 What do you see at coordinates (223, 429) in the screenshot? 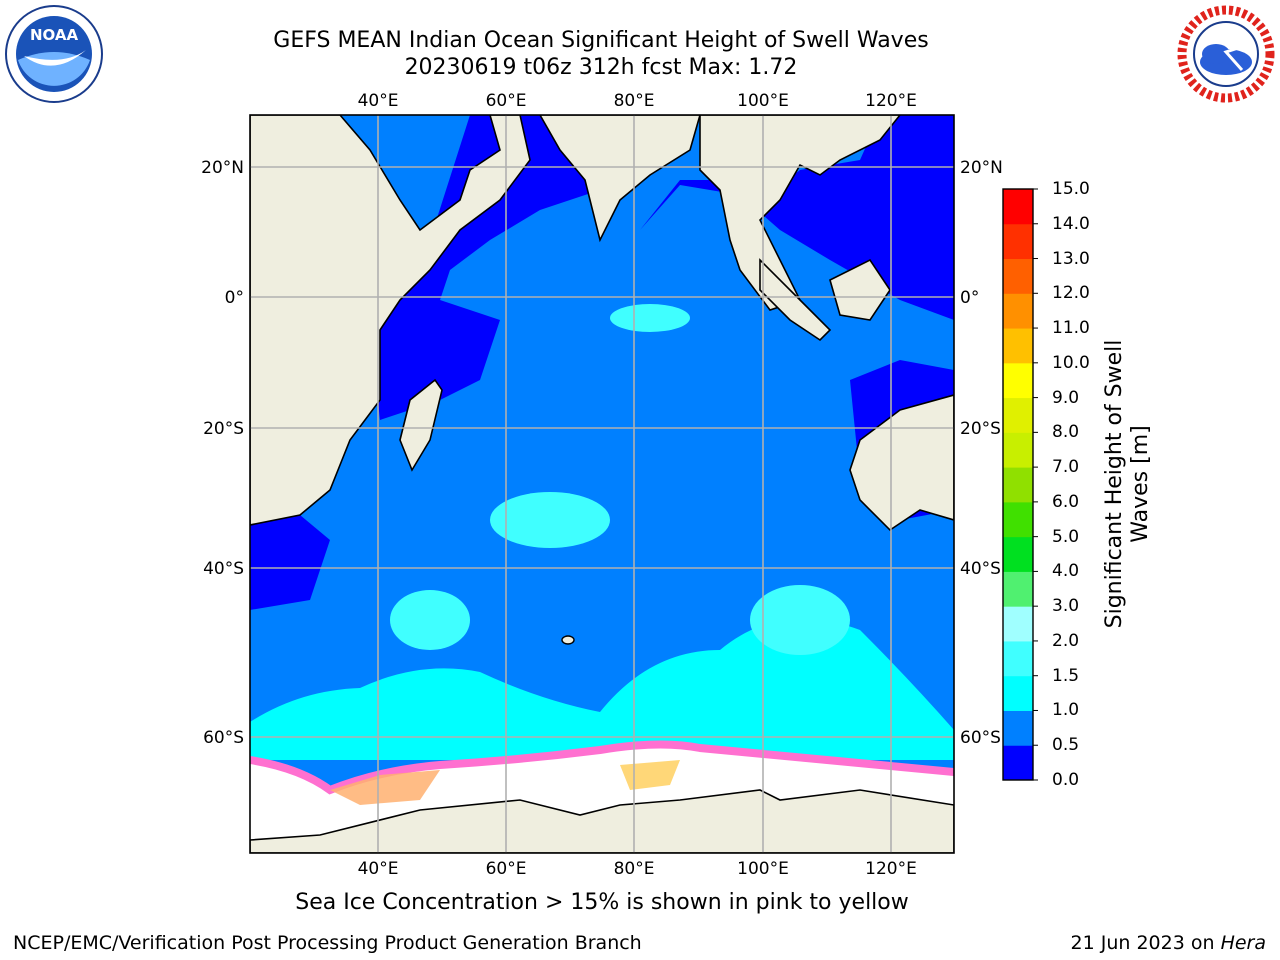
I see `lat-label-left: 20°S` at bounding box center [223, 429].